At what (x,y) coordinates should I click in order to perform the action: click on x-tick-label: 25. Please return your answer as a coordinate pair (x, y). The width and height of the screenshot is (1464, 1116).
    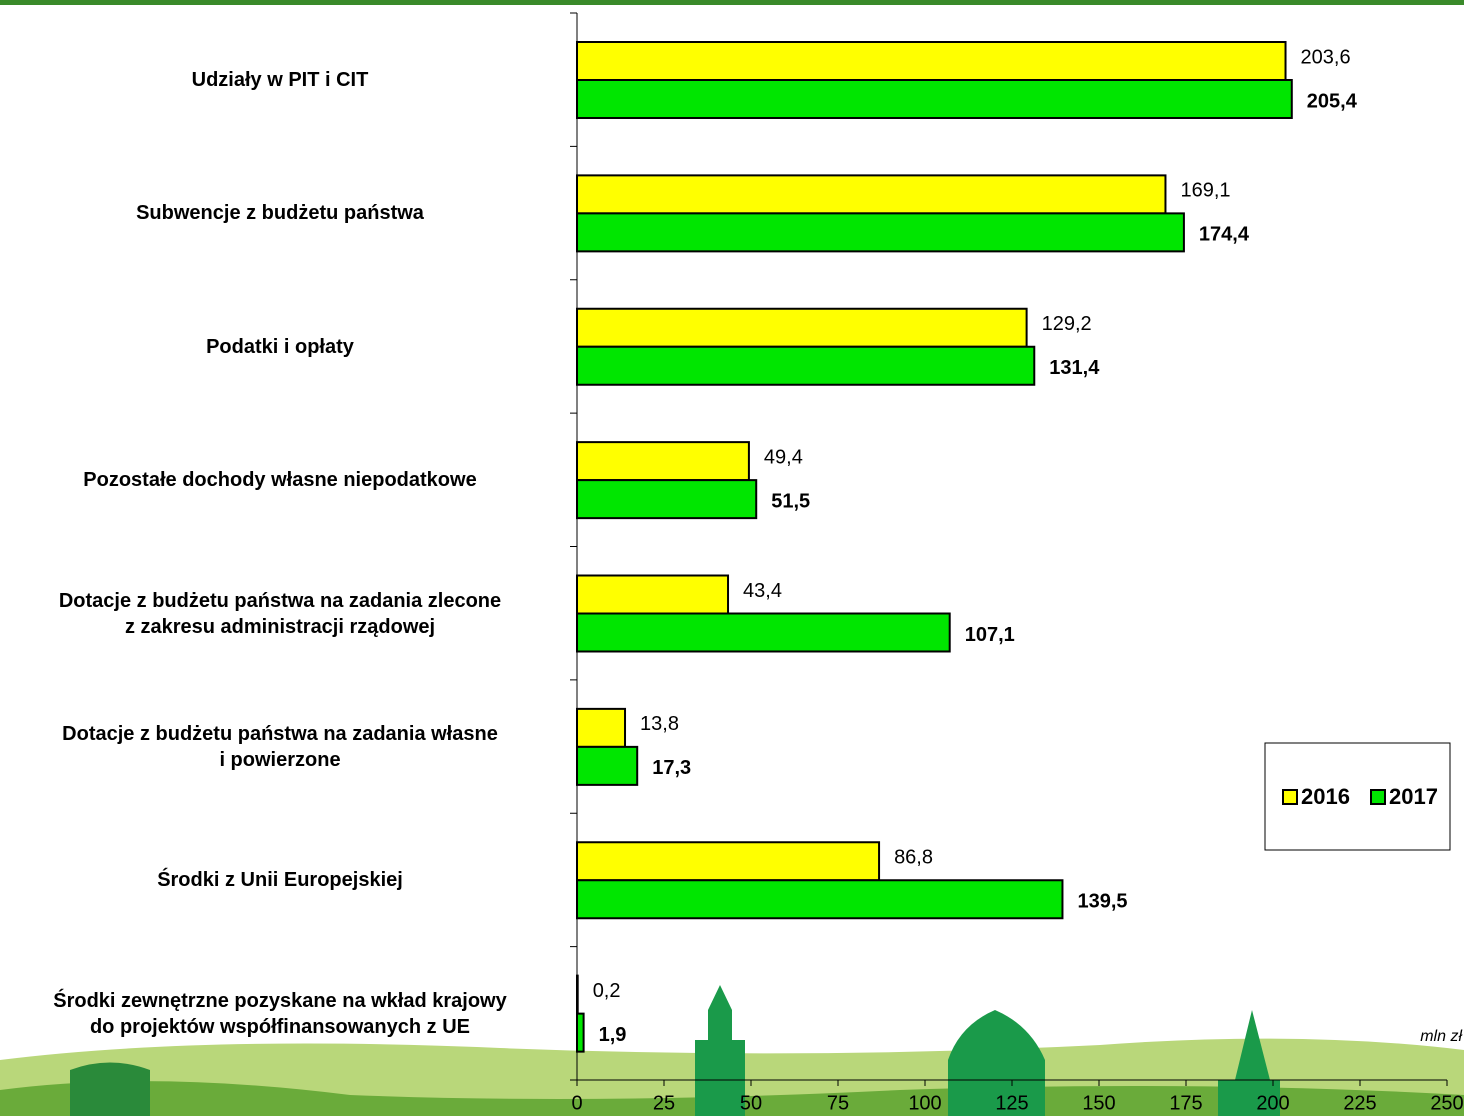
    Looking at the image, I should click on (664, 1103).